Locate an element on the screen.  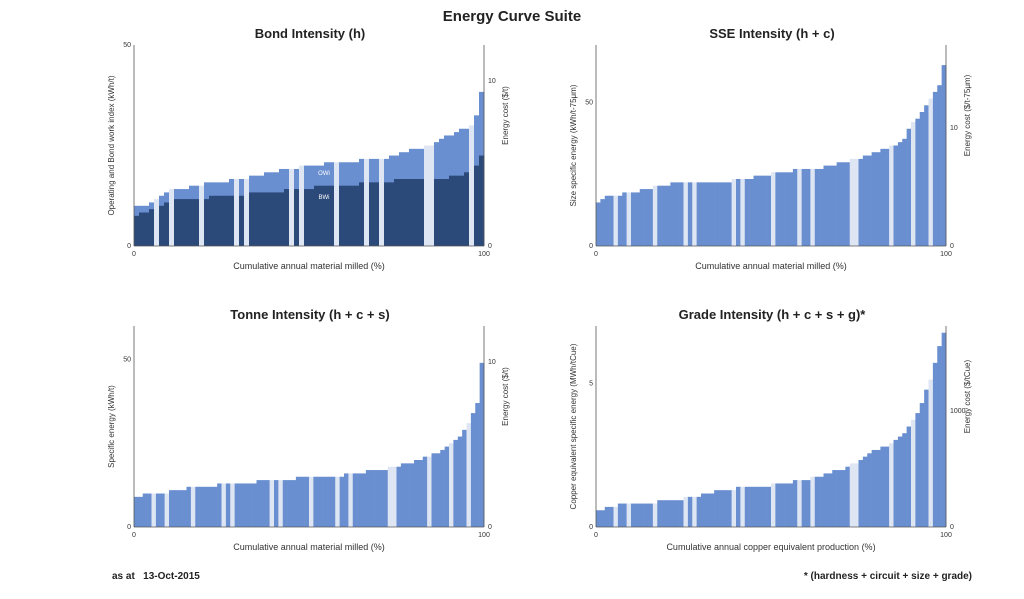
bond-y-tick-zero: 0 is located at coordinates (129, 246).